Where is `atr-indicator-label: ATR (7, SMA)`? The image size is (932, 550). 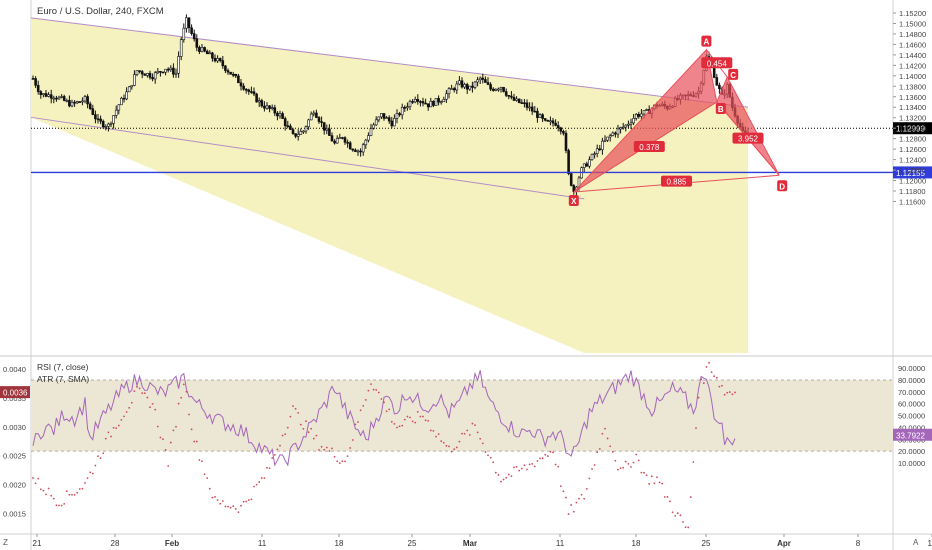 atr-indicator-label: ATR (7, SMA) is located at coordinates (63, 379).